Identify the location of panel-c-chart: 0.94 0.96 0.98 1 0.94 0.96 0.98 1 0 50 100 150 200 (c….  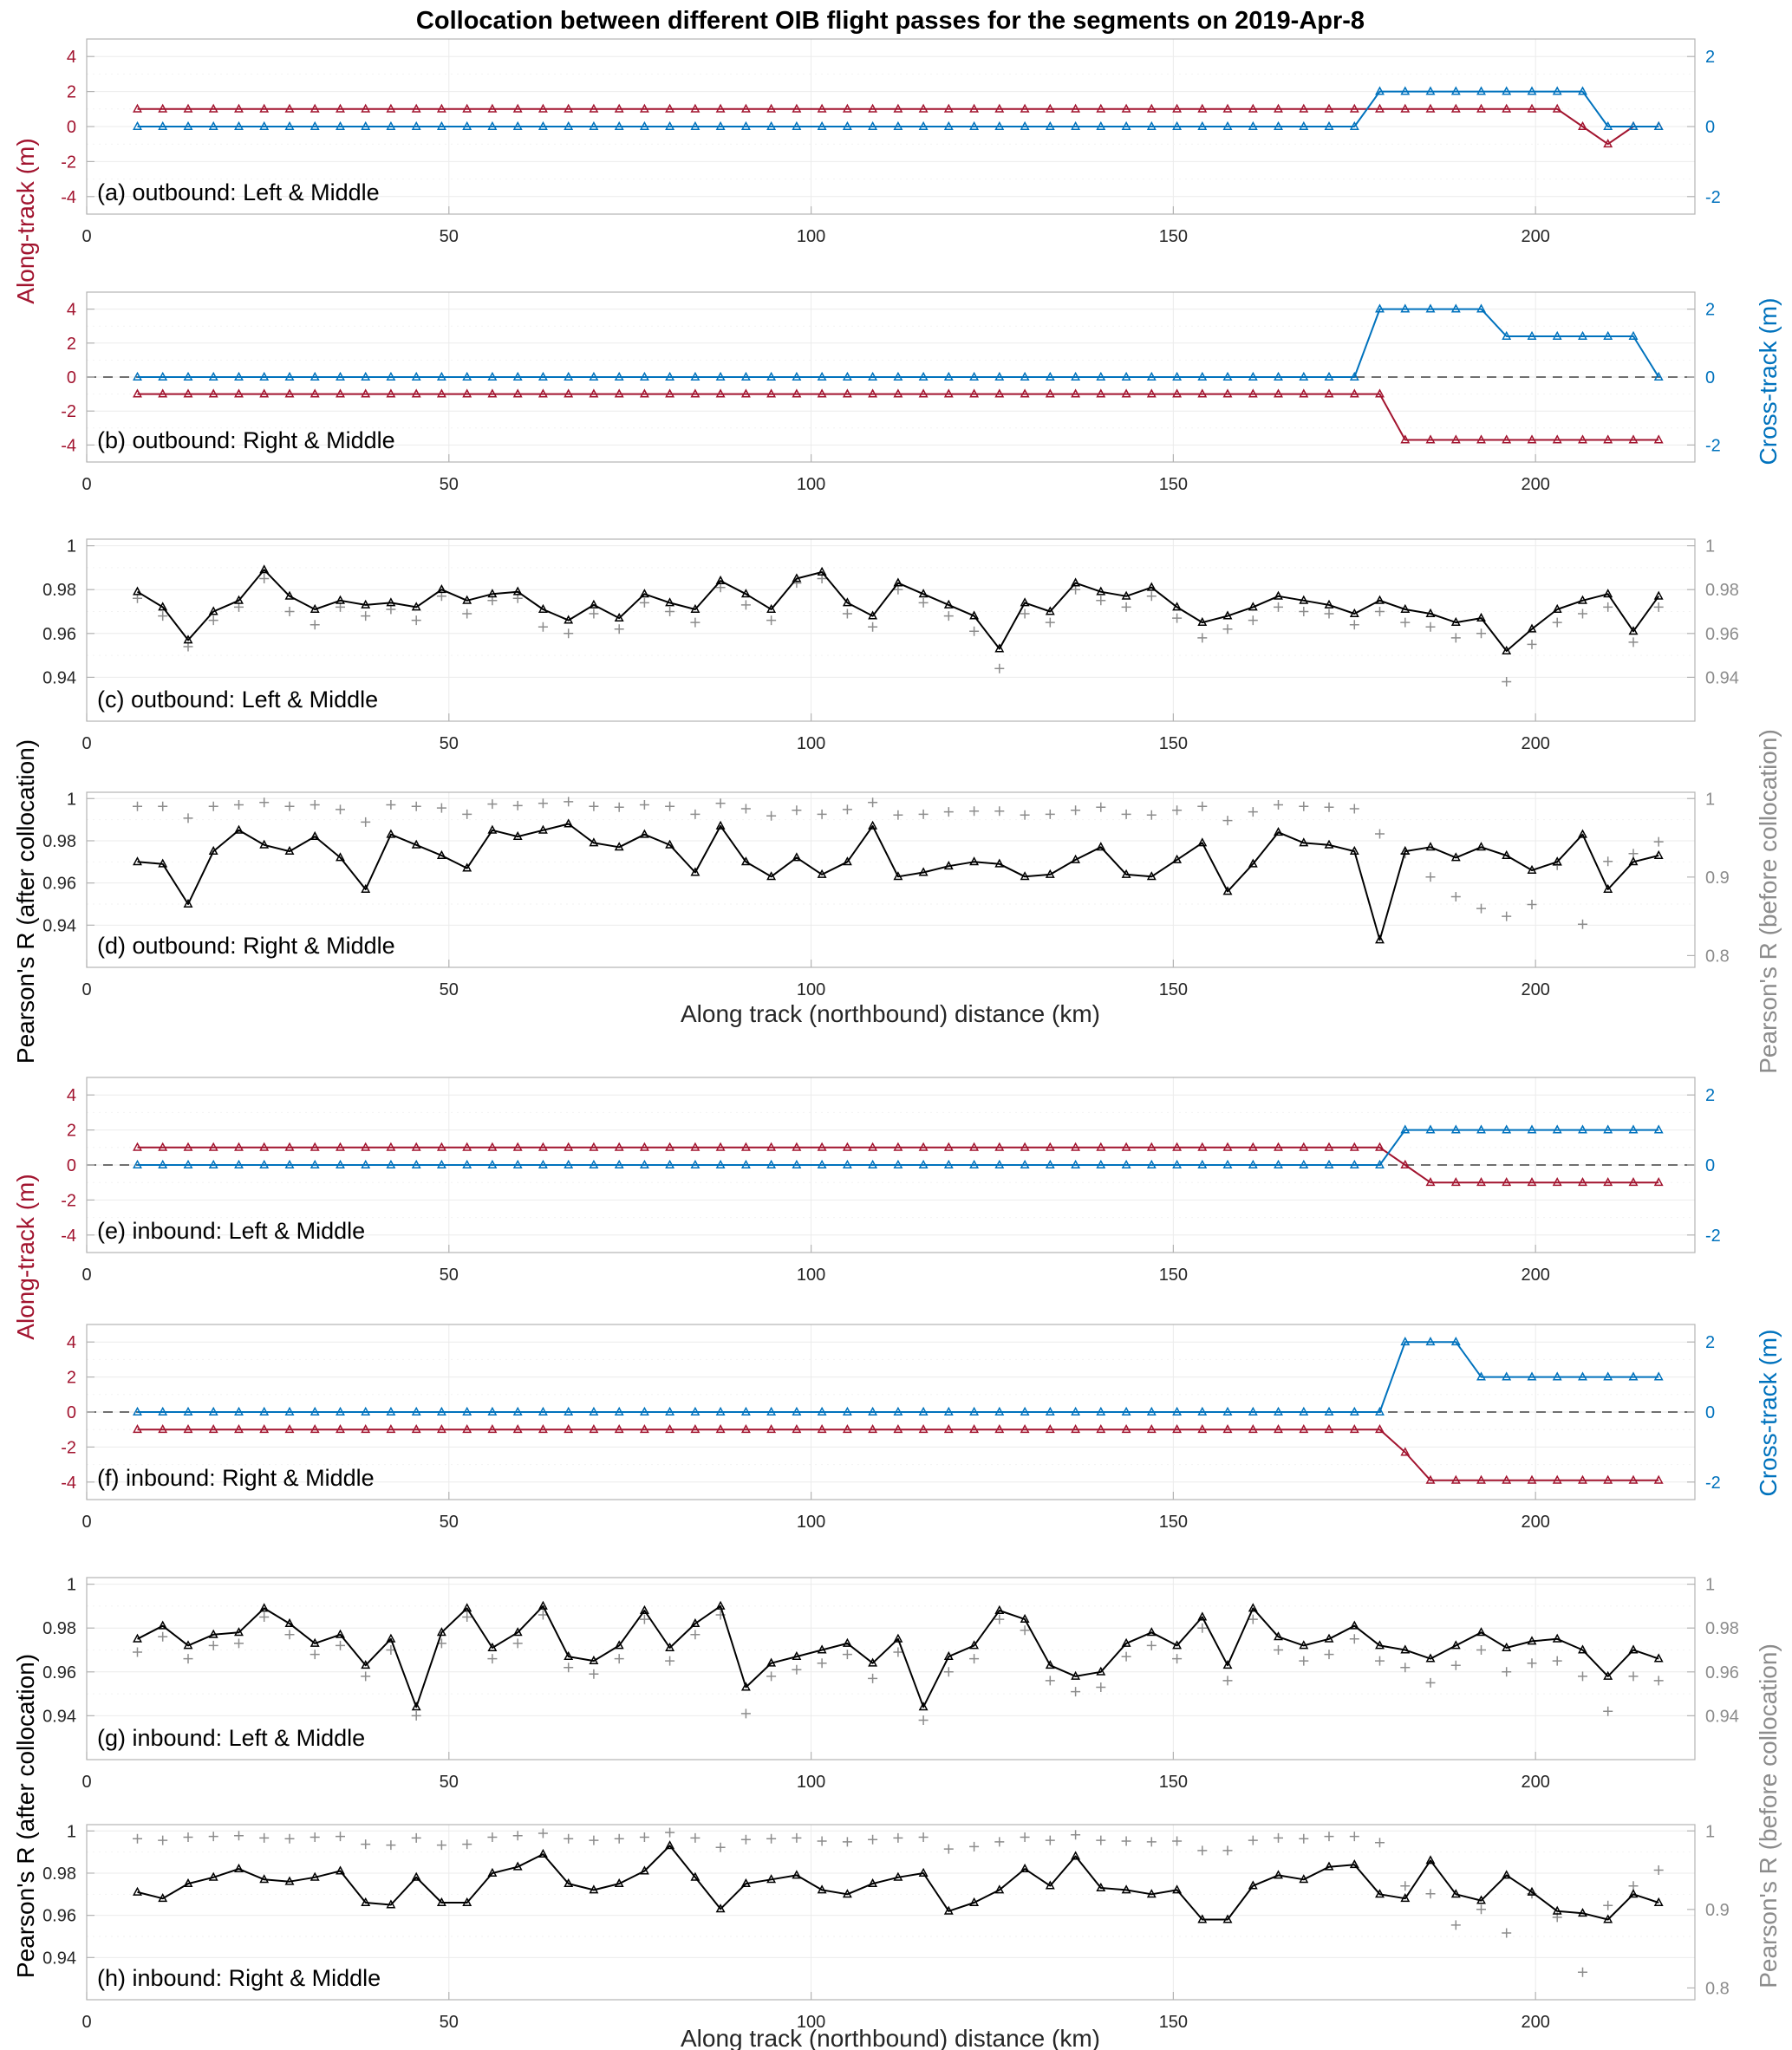
(890, 645).